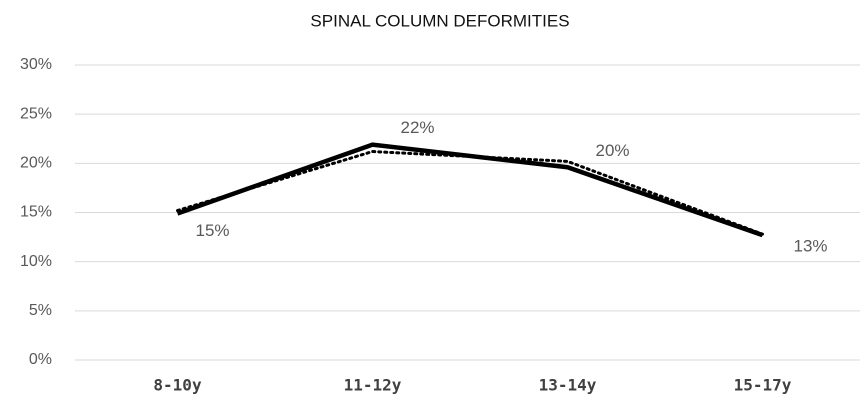 The width and height of the screenshot is (861, 401). What do you see at coordinates (568, 385) in the screenshot?
I see `x-tick-label: 13-14y` at bounding box center [568, 385].